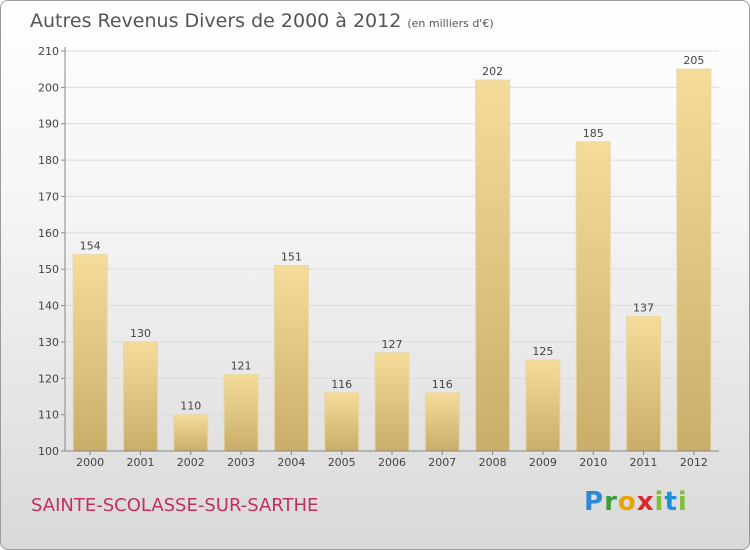 This screenshot has width=750, height=550. I want to click on x-tick-label: 2012, so click(694, 462).